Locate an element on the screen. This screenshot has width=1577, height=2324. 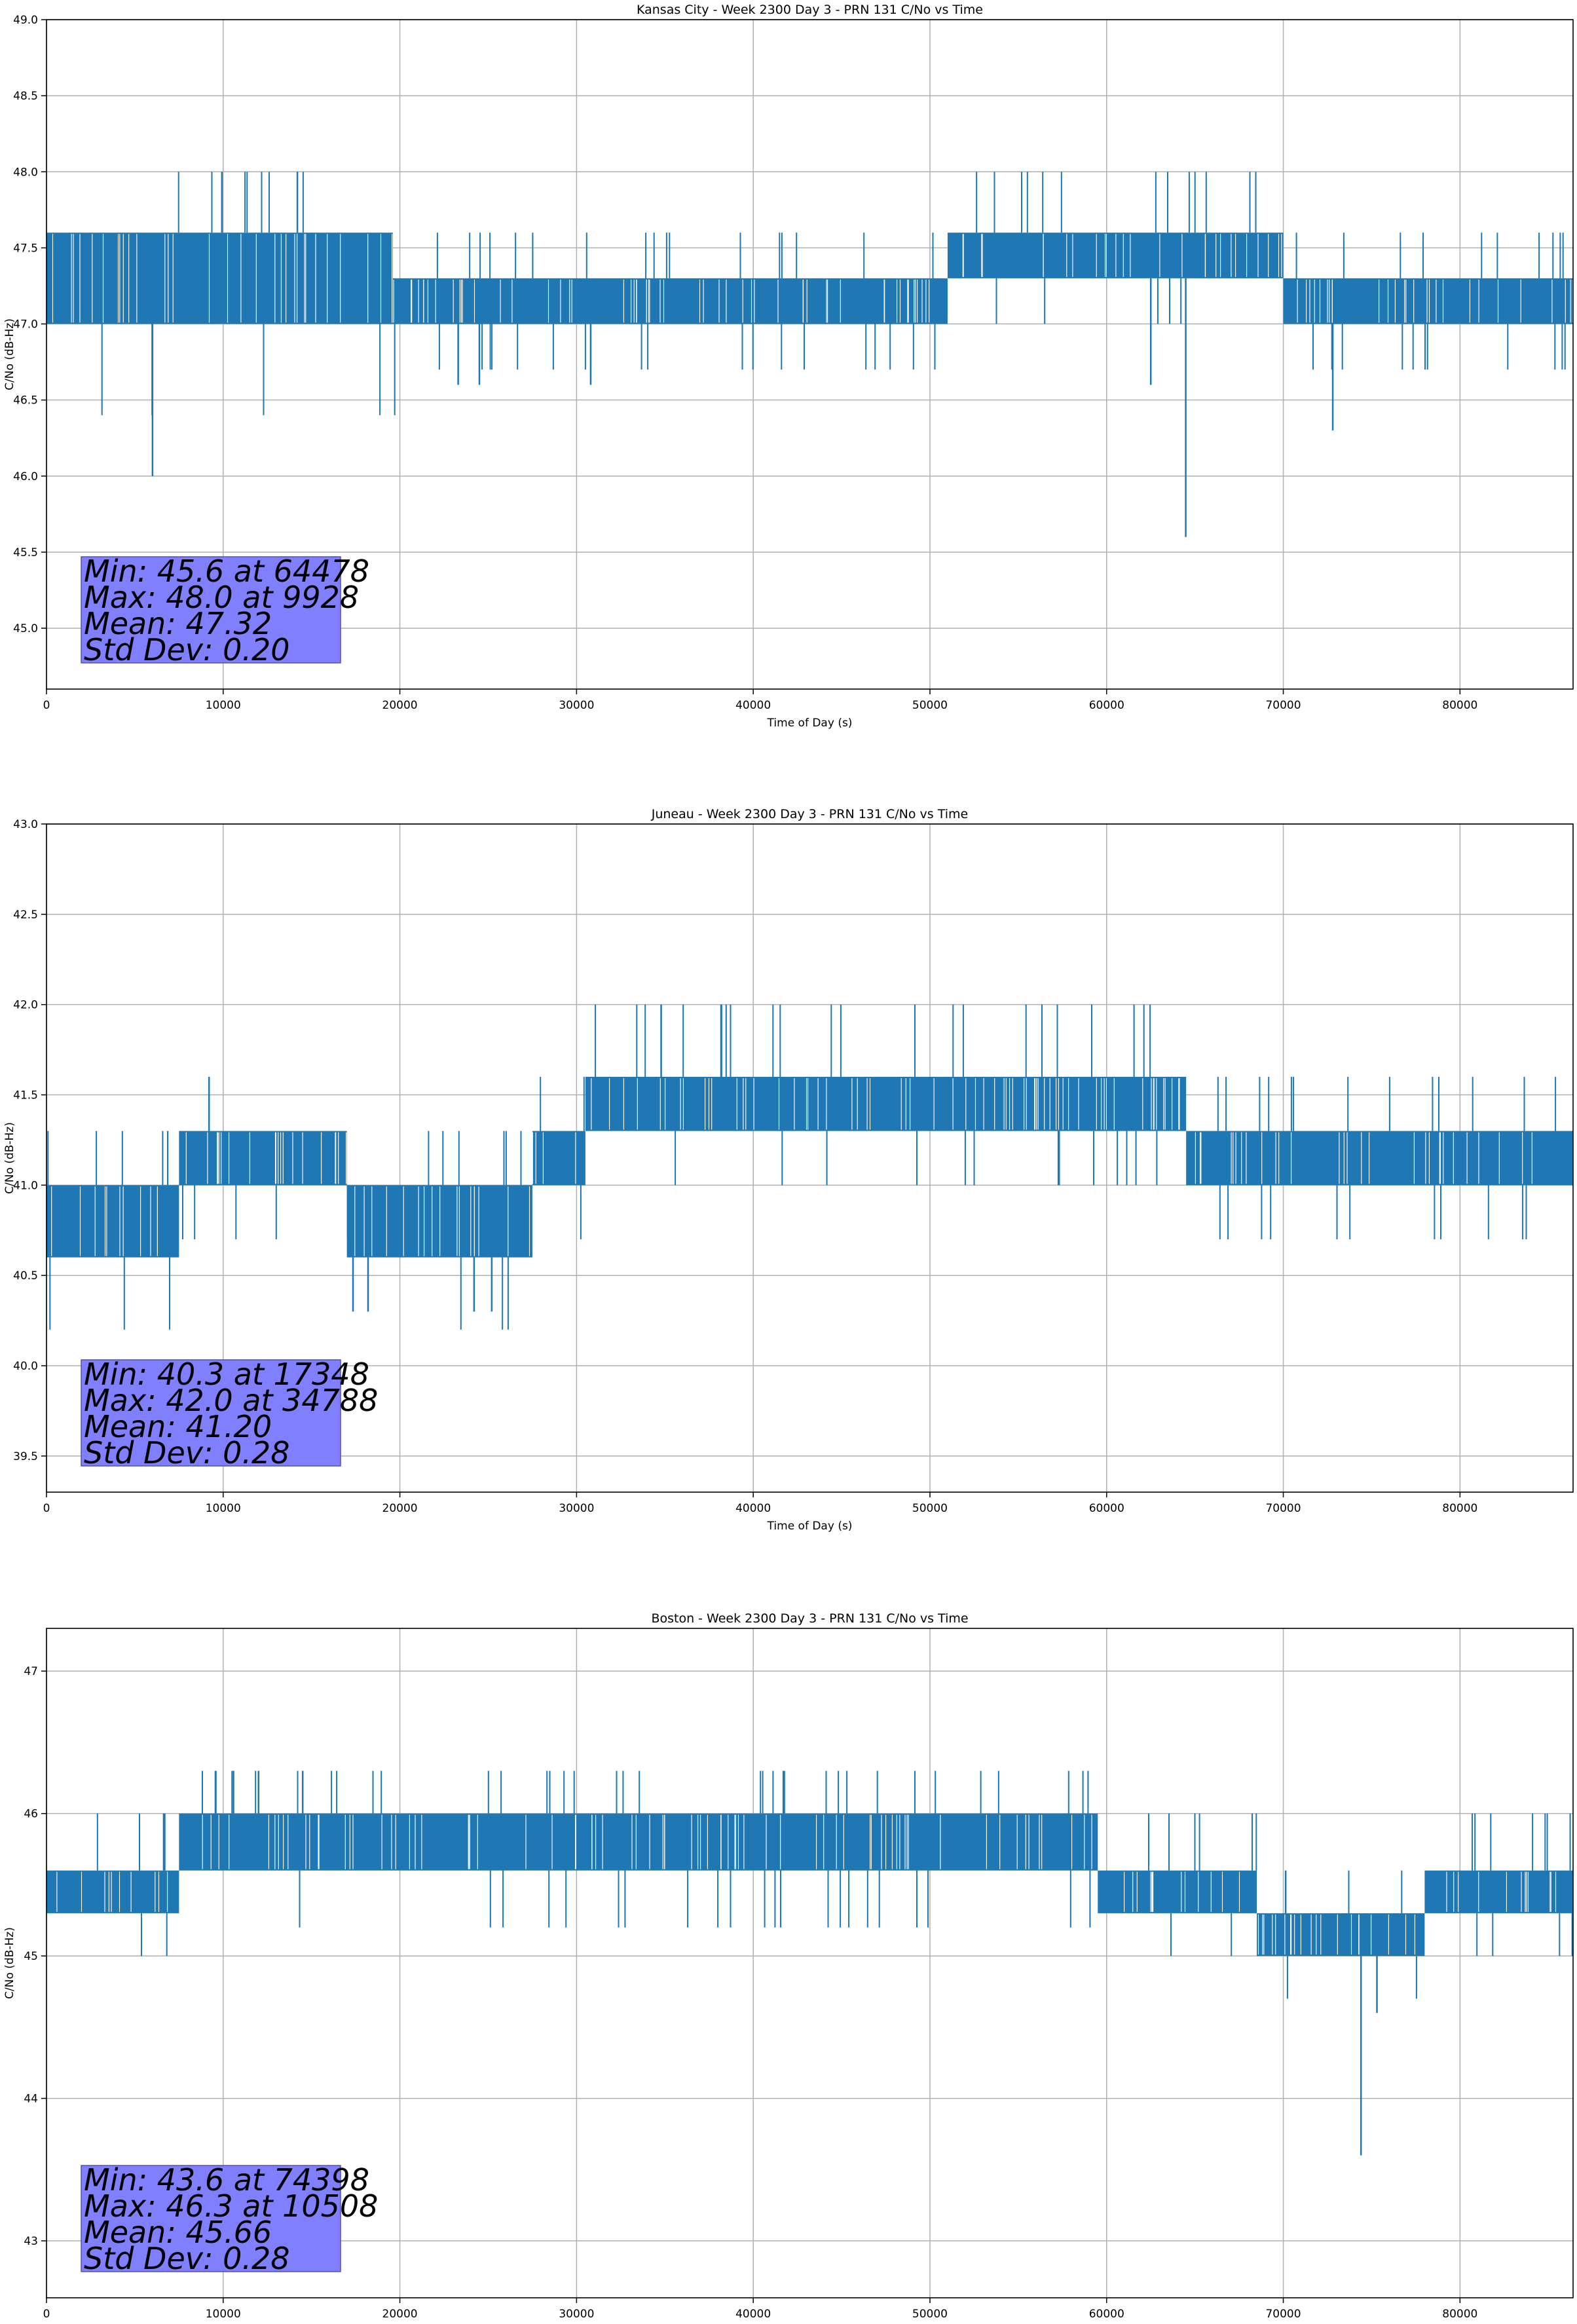
y-tick-label: 42.0 is located at coordinates (25, 1005).